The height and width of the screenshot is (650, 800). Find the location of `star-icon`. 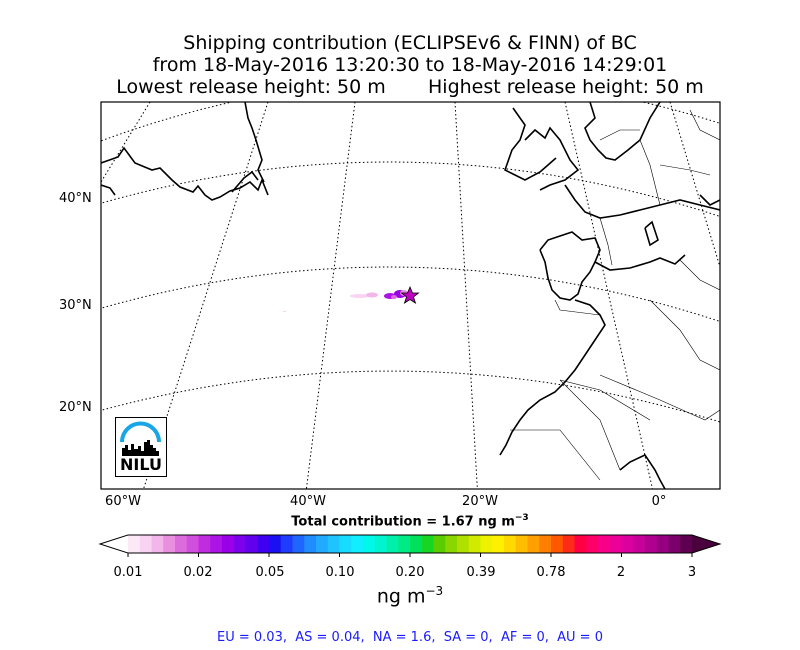

star-icon is located at coordinates (410, 294).